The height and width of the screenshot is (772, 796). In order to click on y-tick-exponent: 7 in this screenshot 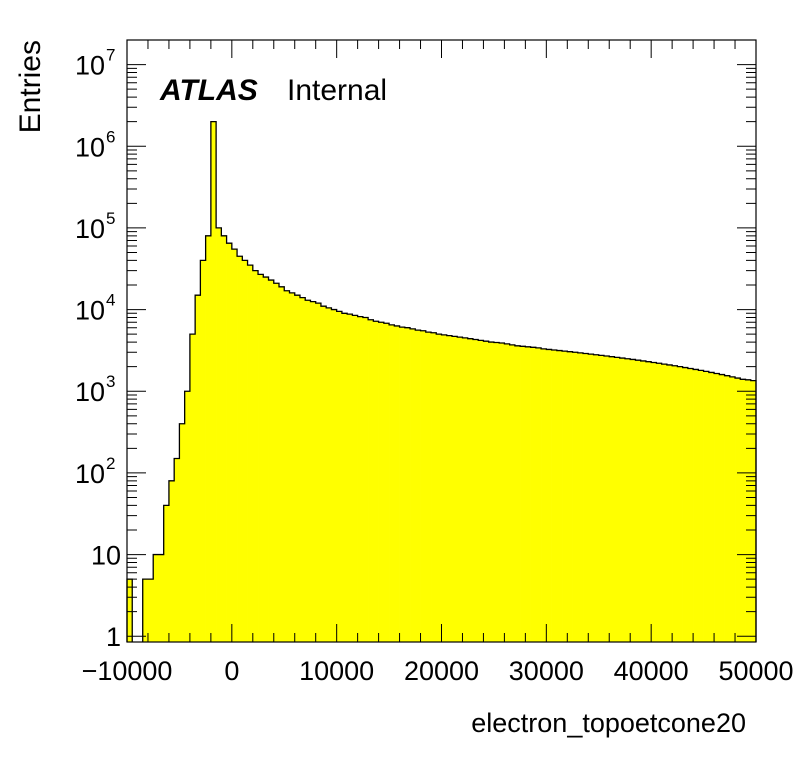, I will do `click(110, 55)`.